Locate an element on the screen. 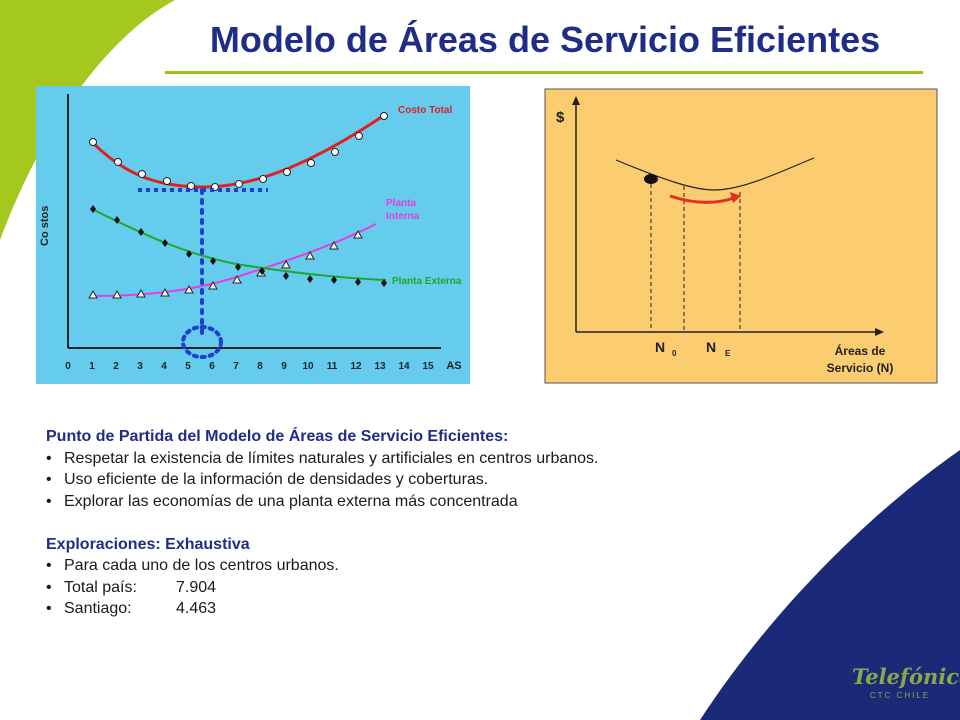 This screenshot has height=720, width=960. x-axis-label: AS is located at coordinates (453, 366).